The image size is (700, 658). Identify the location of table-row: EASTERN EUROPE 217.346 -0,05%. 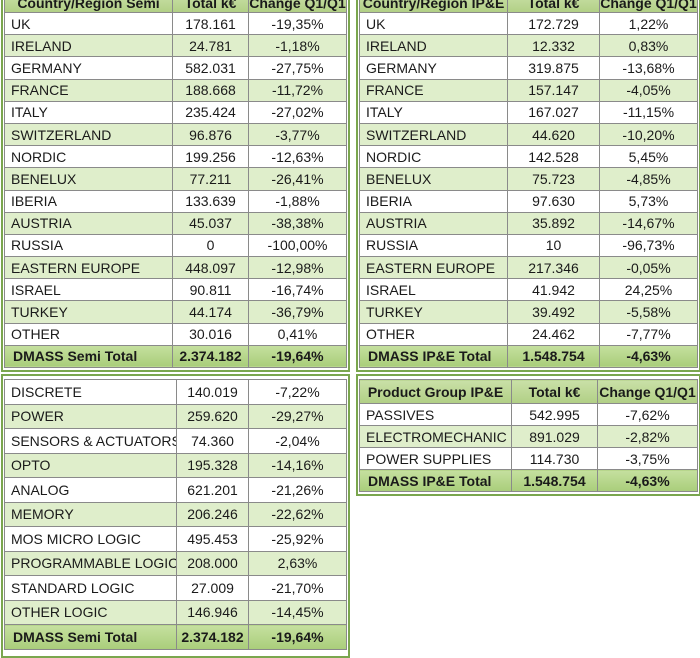
(528, 268).